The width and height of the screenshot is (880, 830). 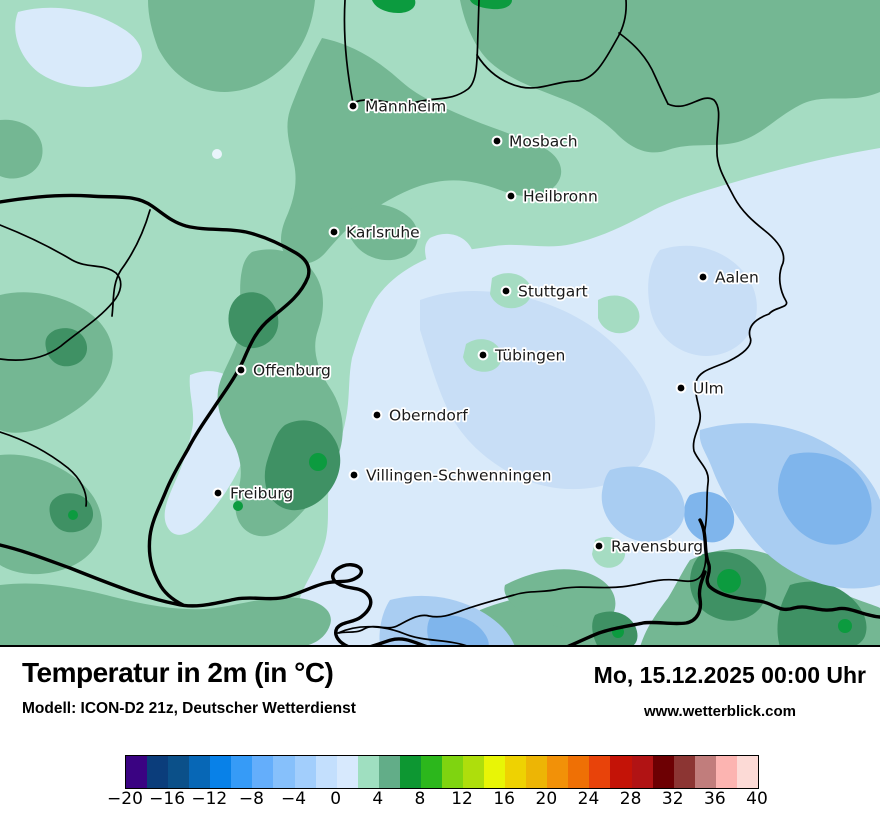 I want to click on city-label: Heilbronn, so click(x=560, y=197).